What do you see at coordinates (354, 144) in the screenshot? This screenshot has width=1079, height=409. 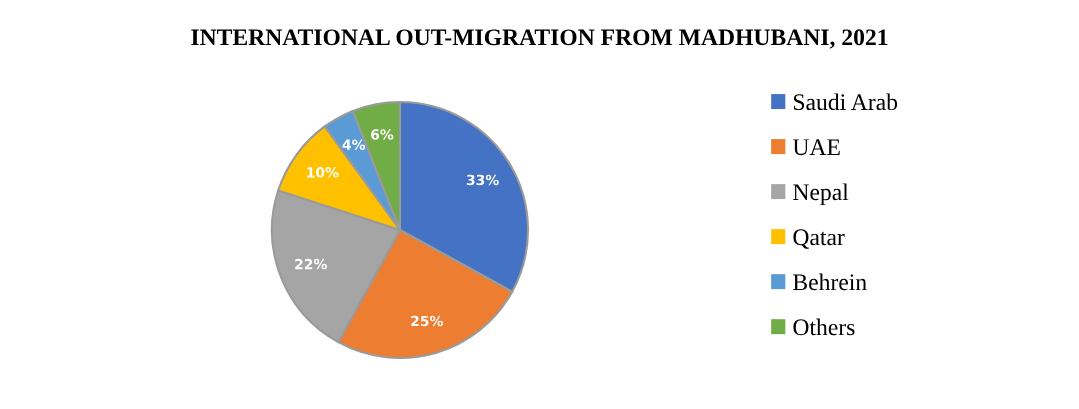 I see `data-label: 4%` at bounding box center [354, 144].